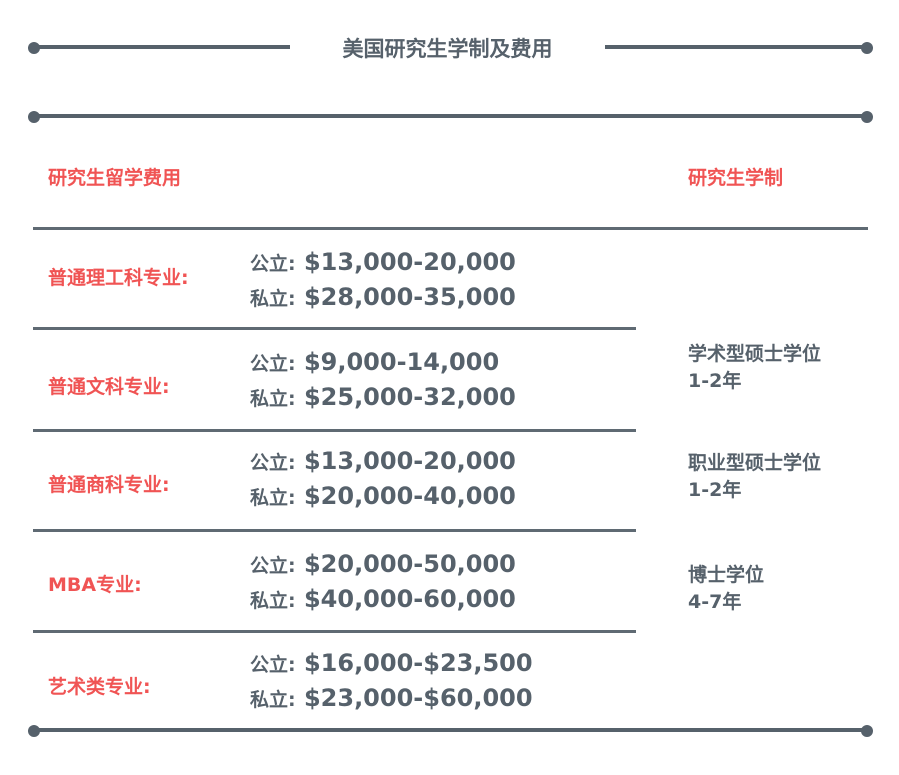  I want to click on row-label: 普通商科专业:, so click(109, 485).